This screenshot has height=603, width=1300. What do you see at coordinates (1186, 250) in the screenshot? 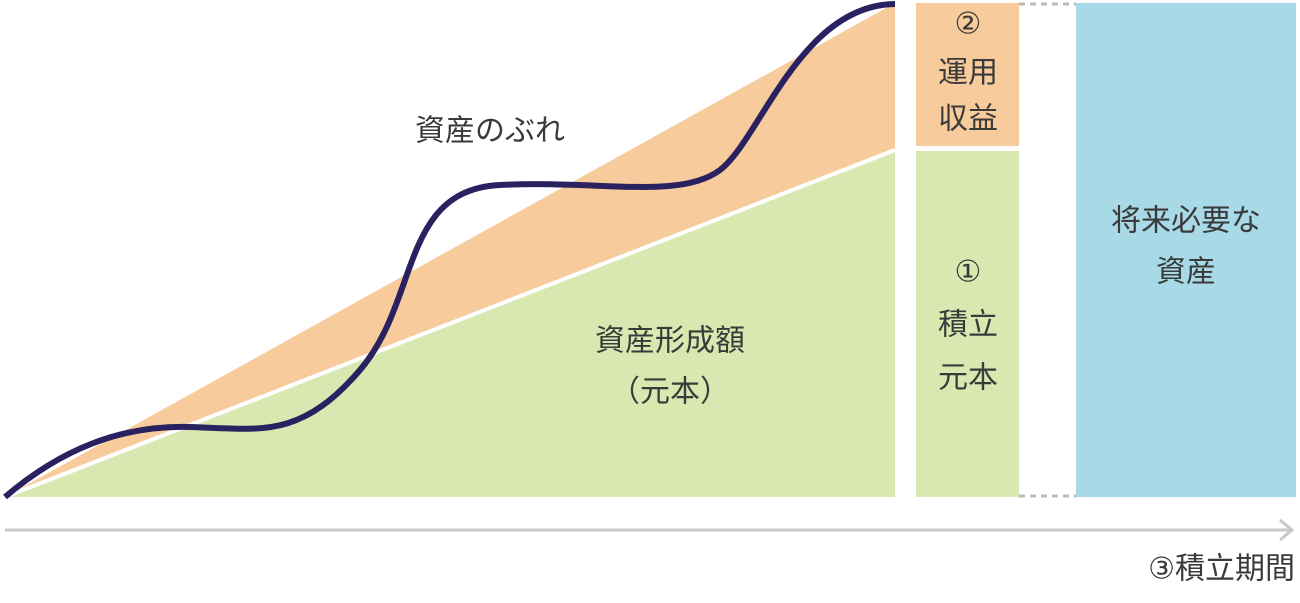
I see `future-box` at bounding box center [1186, 250].